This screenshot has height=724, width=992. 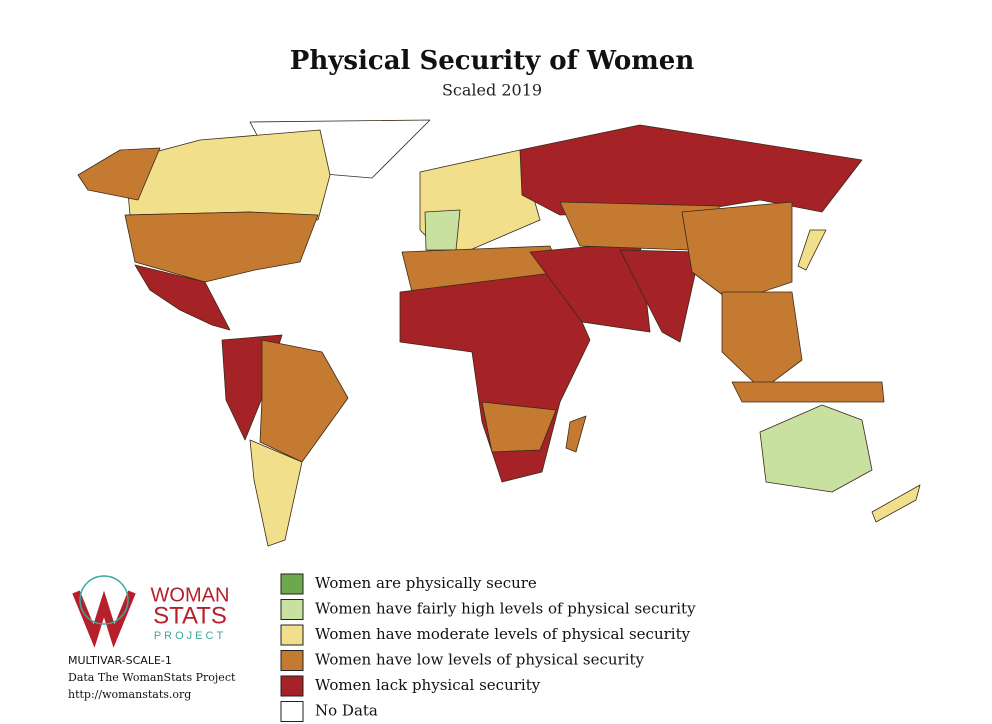 What do you see at coordinates (691, 170) in the screenshot?
I see `russia` at bounding box center [691, 170].